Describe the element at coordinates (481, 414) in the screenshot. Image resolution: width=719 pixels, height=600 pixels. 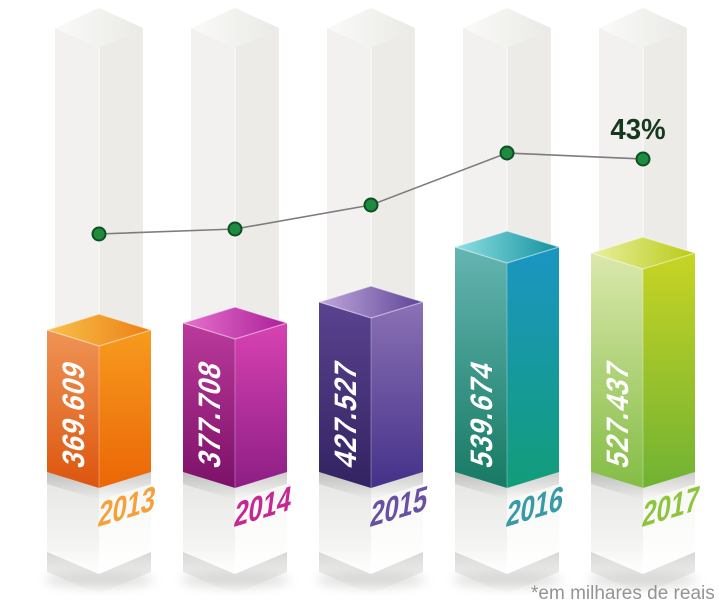
I see `bar-value-2016: 539.674` at that location.